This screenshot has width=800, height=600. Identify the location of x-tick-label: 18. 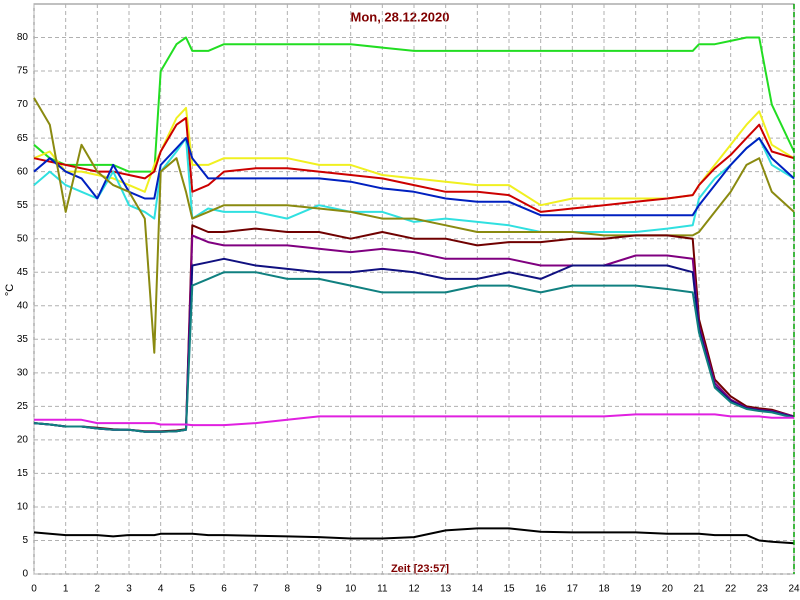
(604, 589).